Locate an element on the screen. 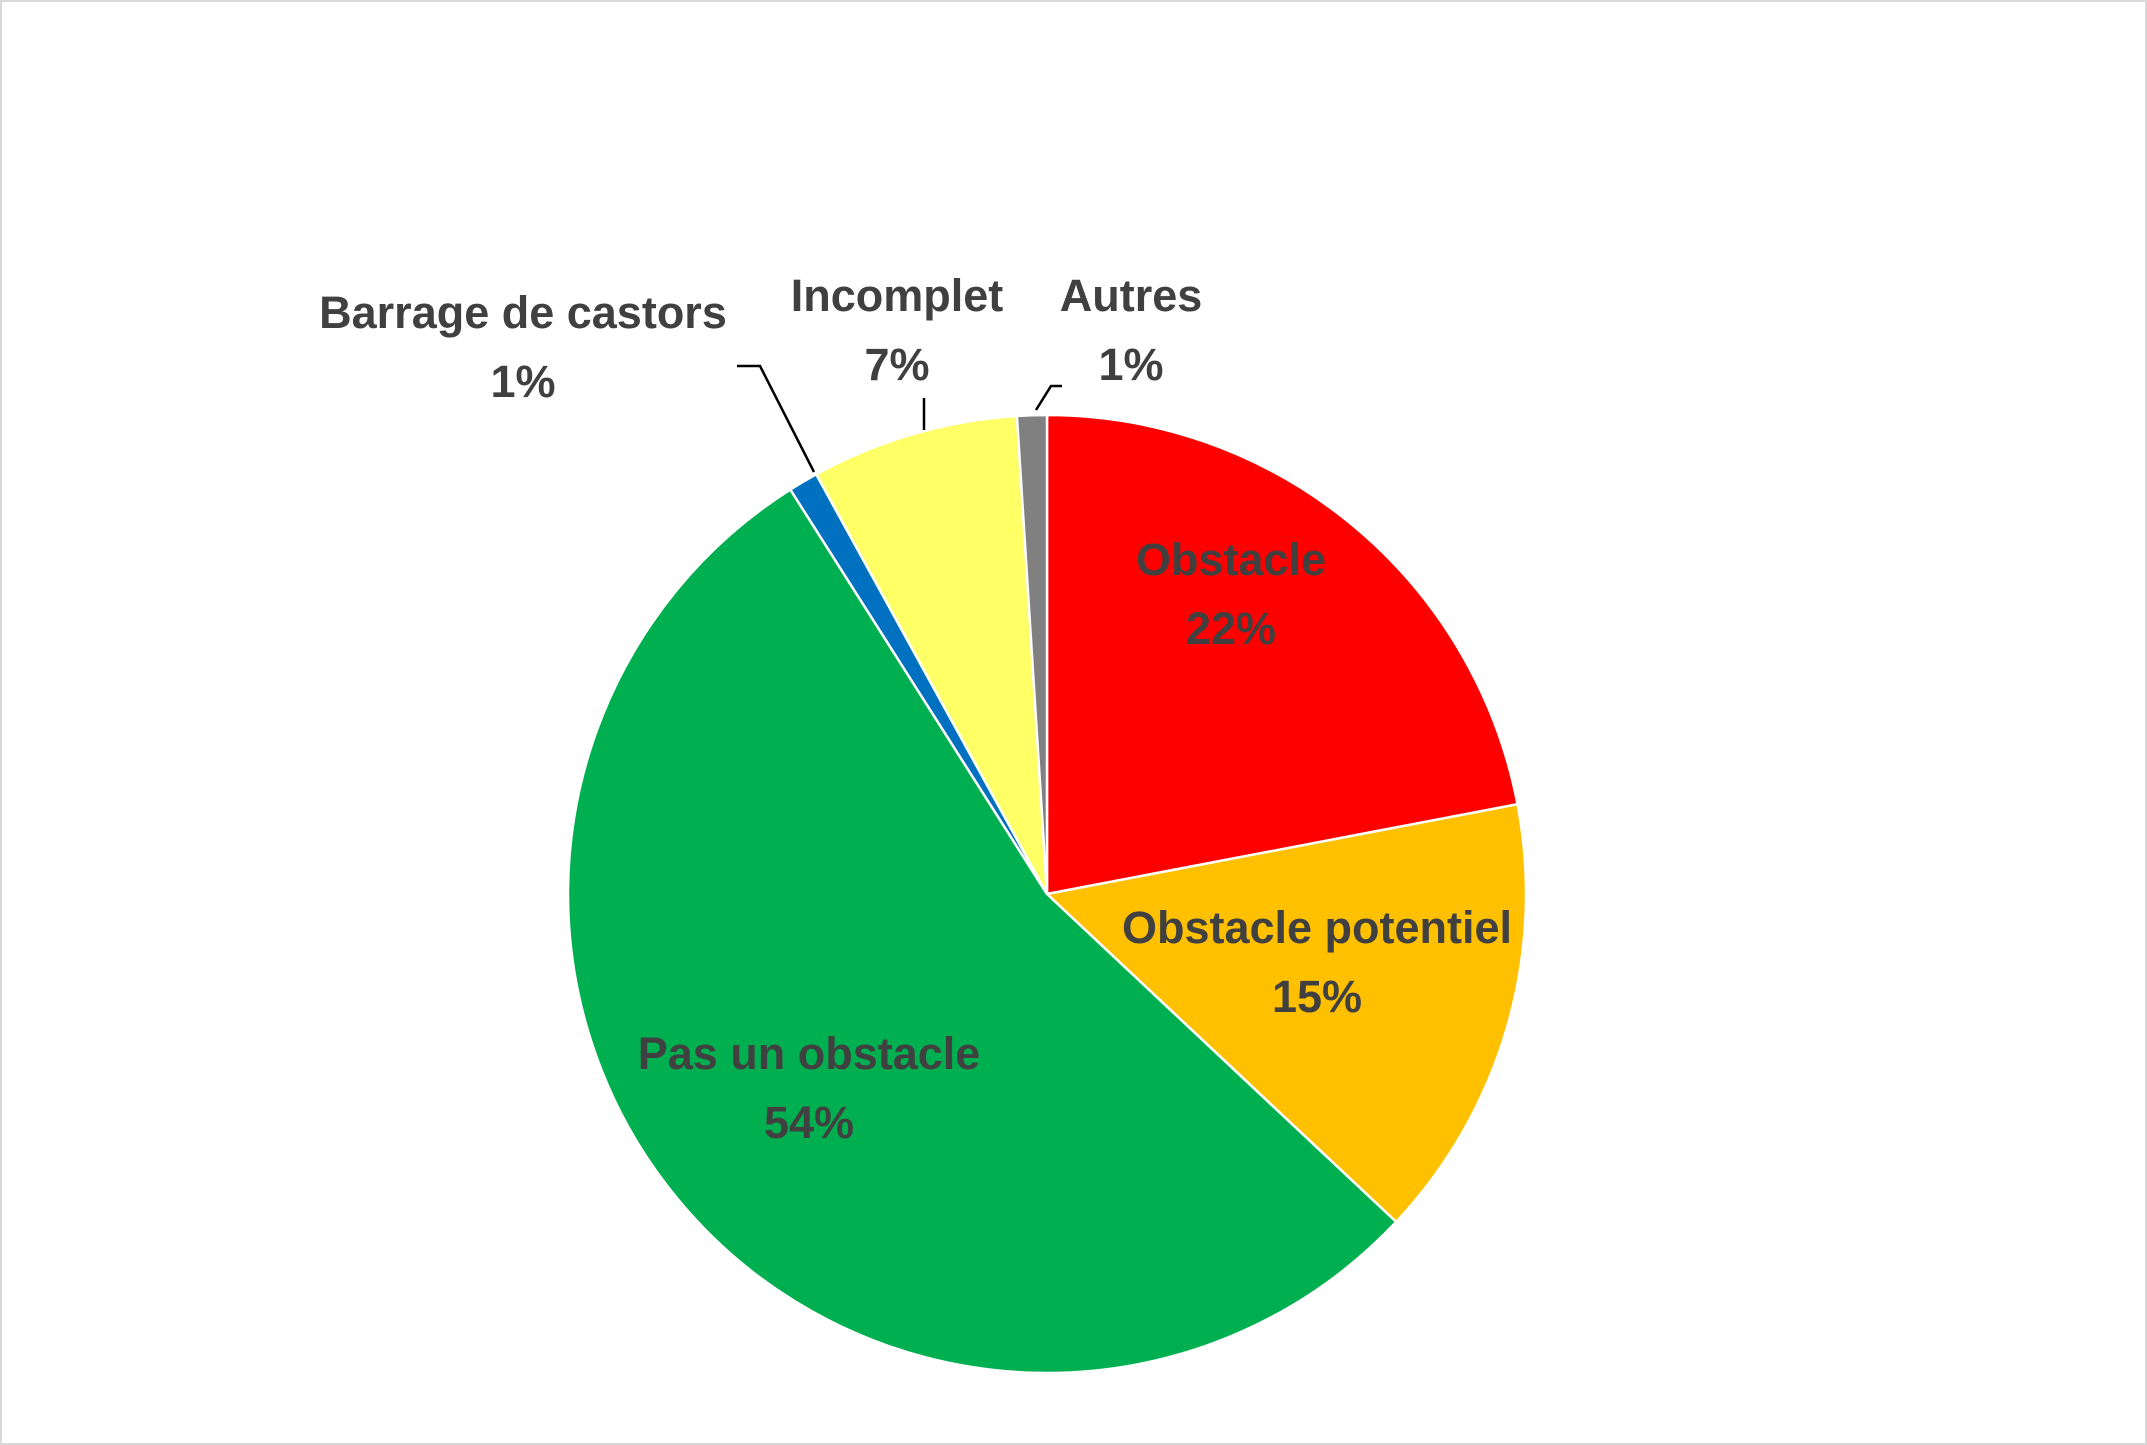 Image resolution: width=2147 pixels, height=1445 pixels. category-label: Obstacle is located at coordinates (1231, 559).